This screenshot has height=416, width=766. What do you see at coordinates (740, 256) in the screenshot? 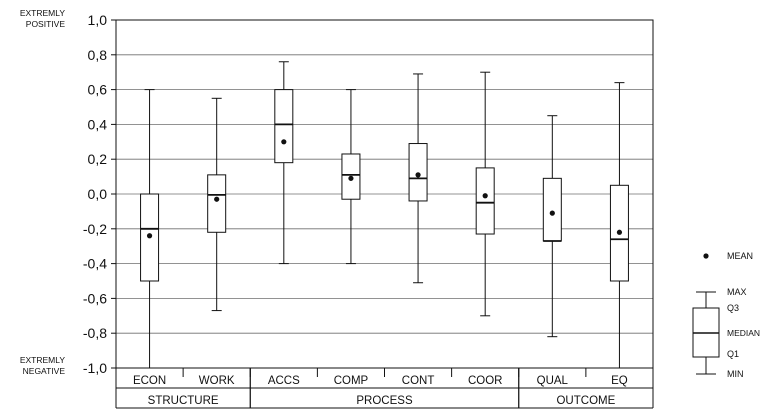
I see `legend-mean-label: MEAN` at bounding box center [740, 256].